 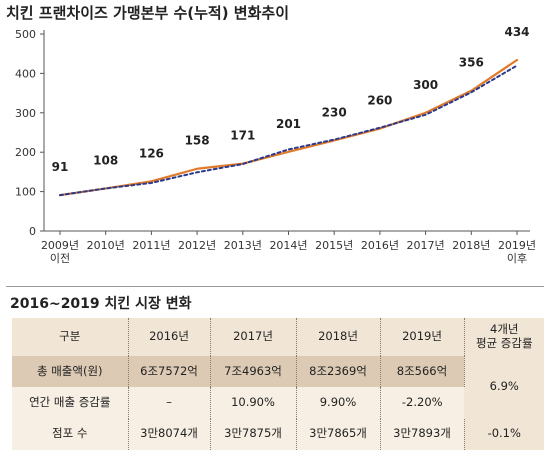 What do you see at coordinates (253, 372) in the screenshot?
I see `cell-sales-2017: 7조4963억` at bounding box center [253, 372].